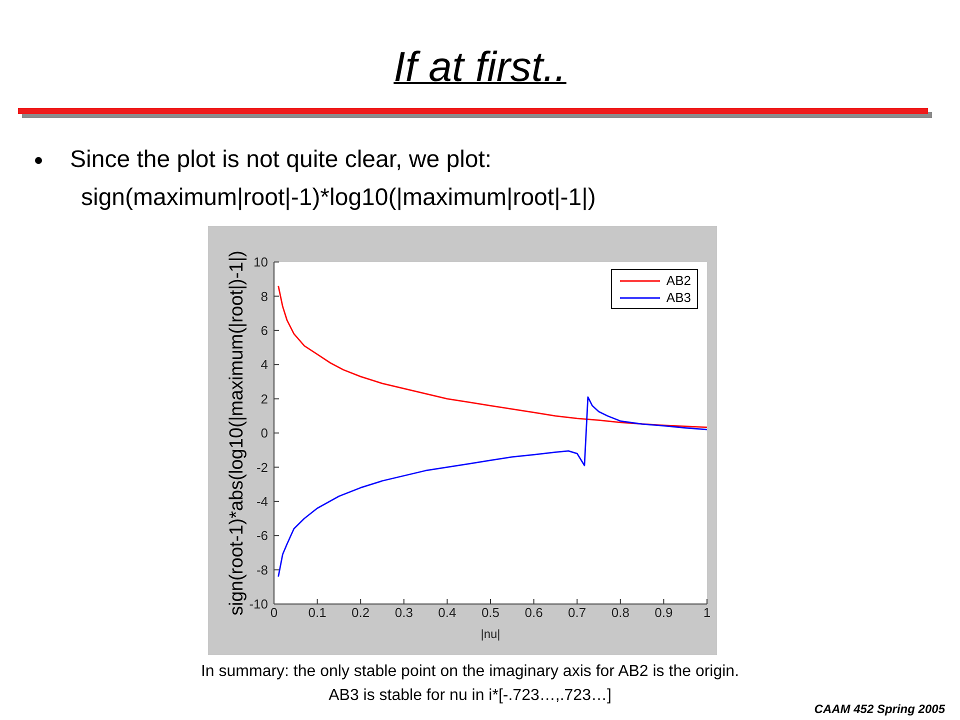 Image resolution: width=960 pixels, height=720 pixels. Describe the element at coordinates (470, 672) in the screenshot. I see `text: In summary: the only stable point on the imaginary axis for AB2 is the origin.` at that location.